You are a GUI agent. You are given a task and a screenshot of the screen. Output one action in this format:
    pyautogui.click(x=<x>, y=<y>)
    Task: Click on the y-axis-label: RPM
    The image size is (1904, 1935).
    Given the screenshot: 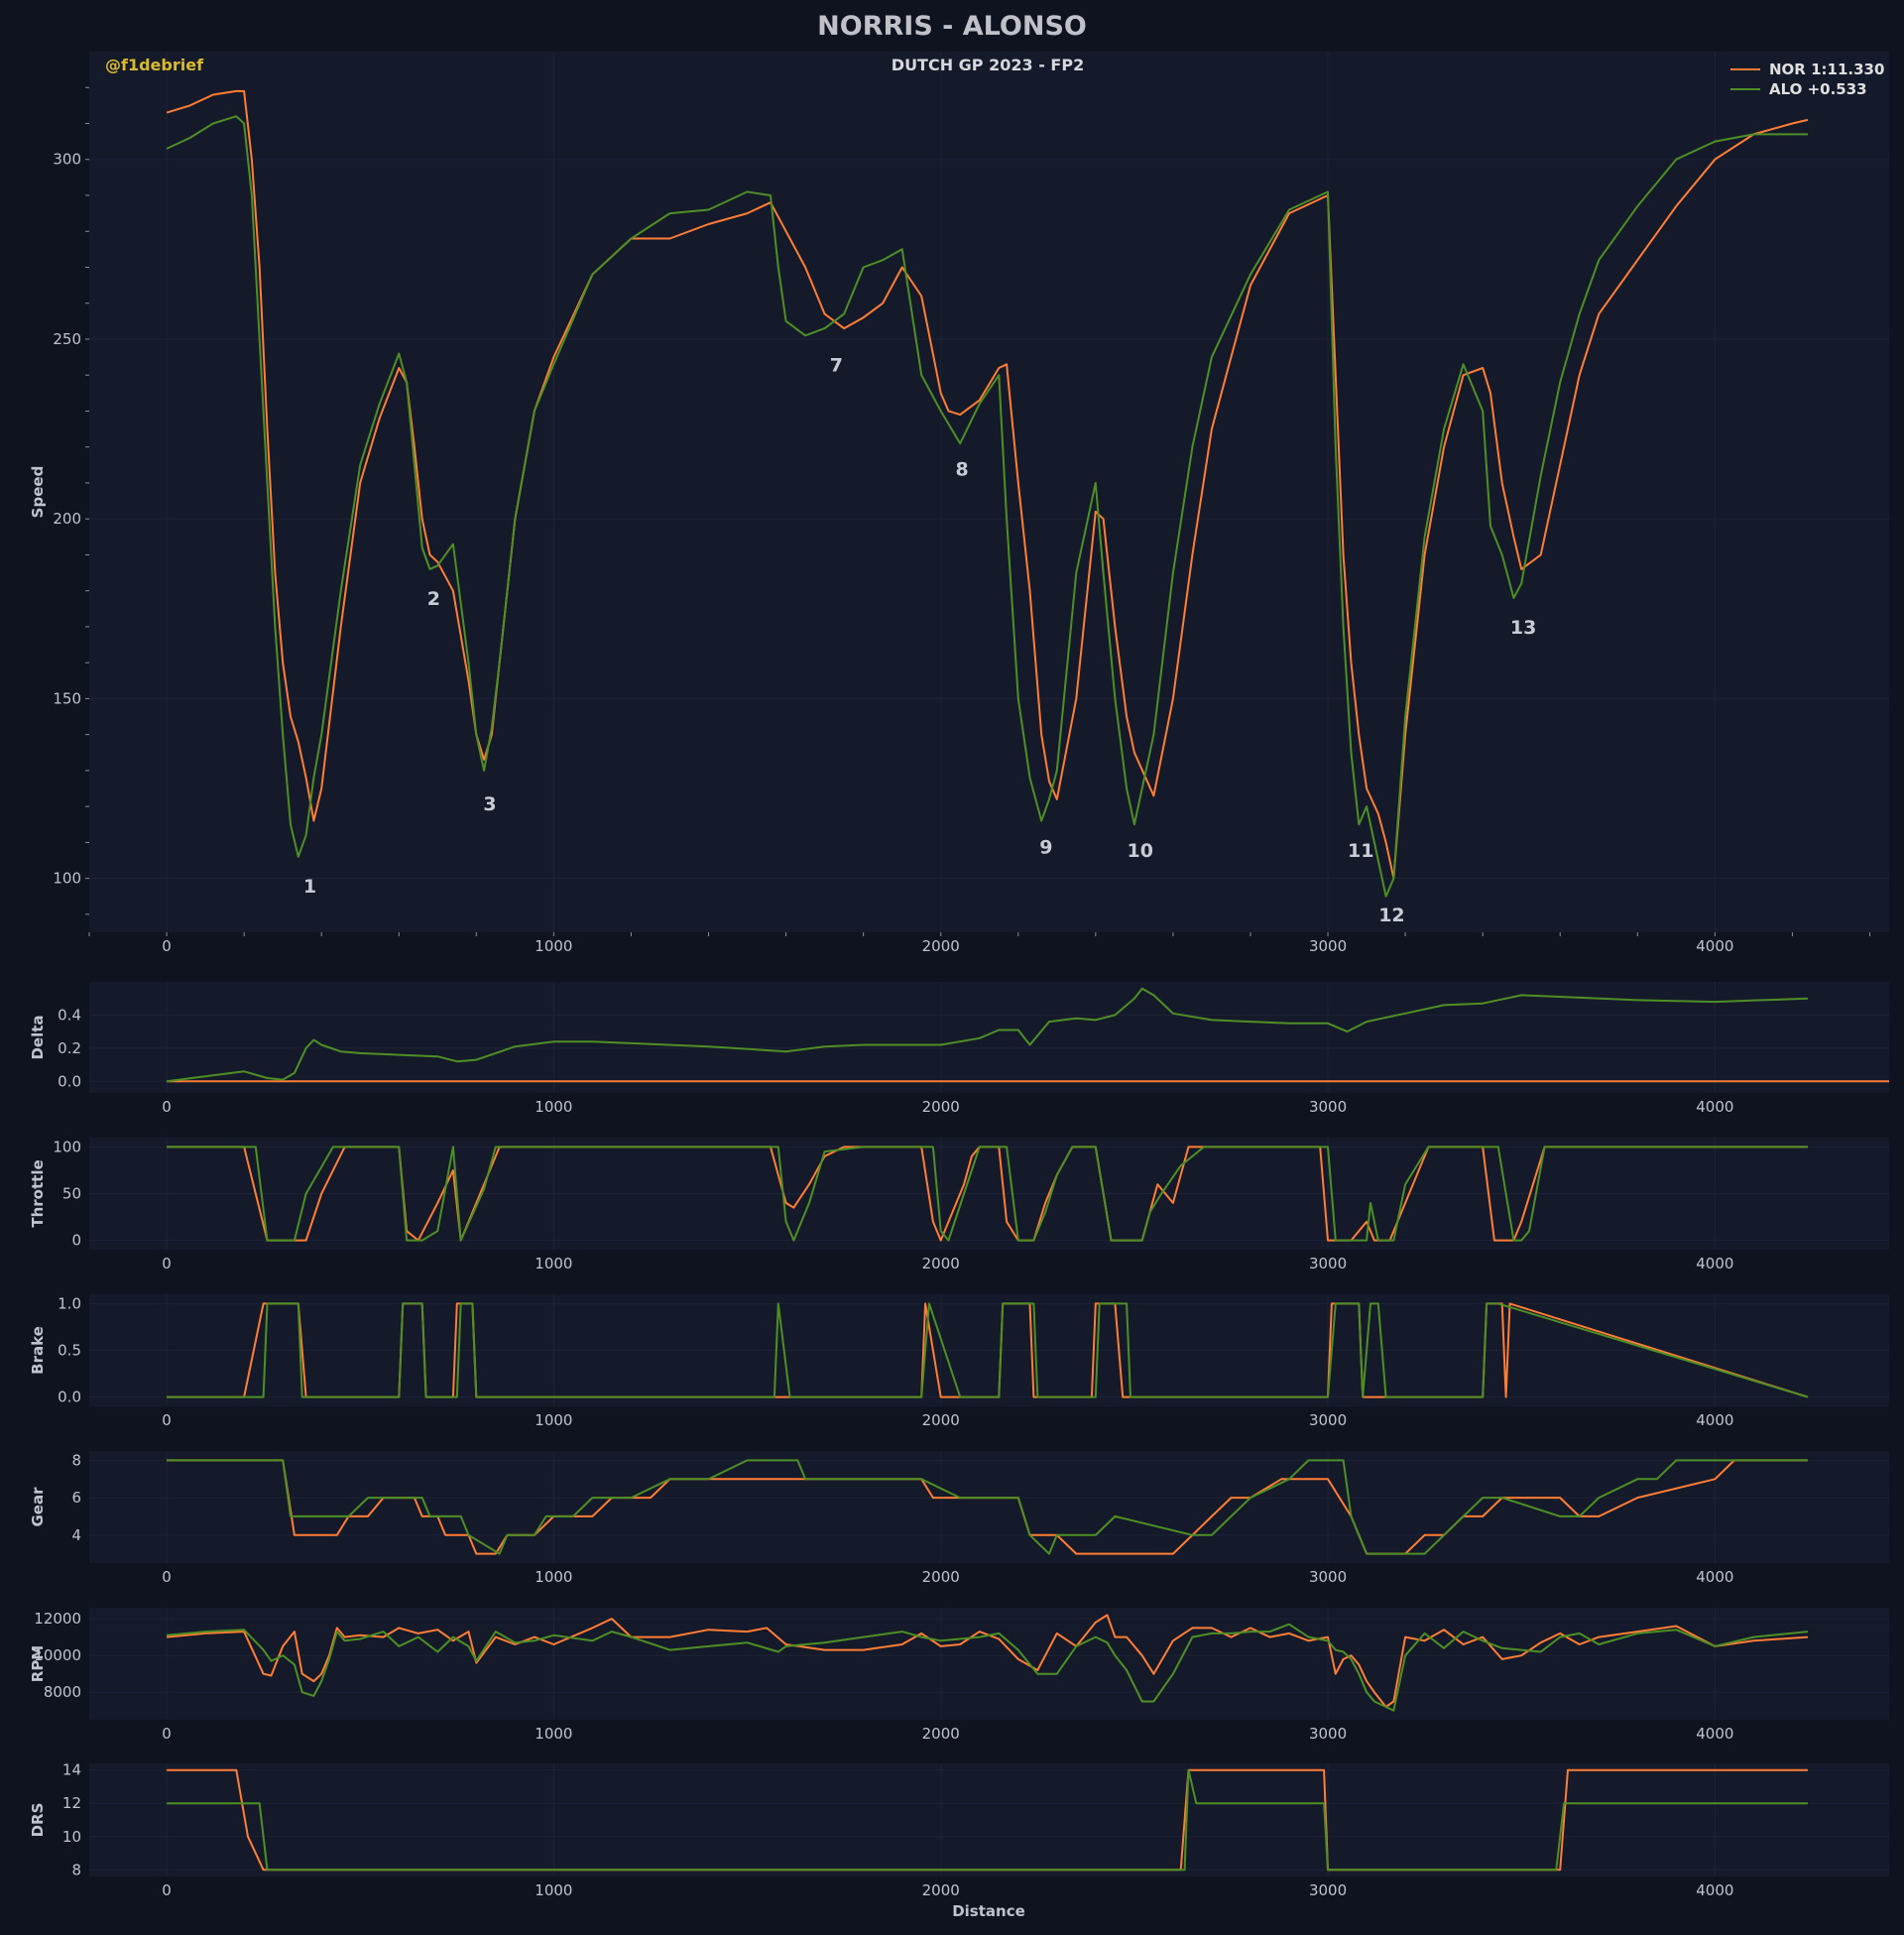 What is the action you would take?
    pyautogui.click(x=38, y=1664)
    